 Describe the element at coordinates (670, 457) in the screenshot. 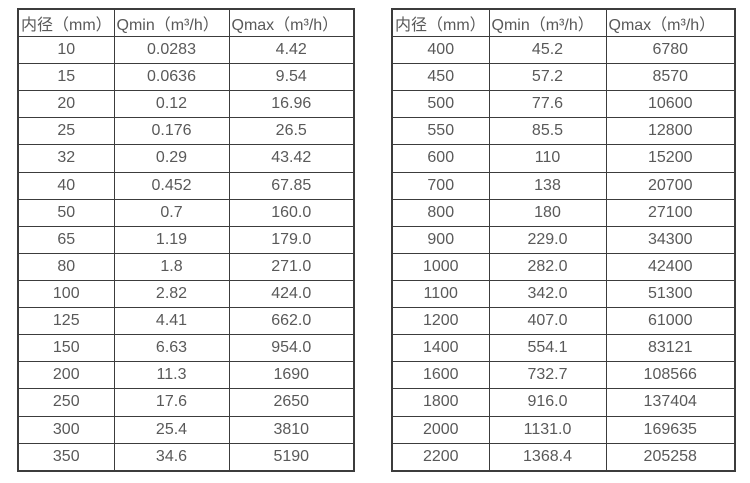

I see `table-cell: 205258` at that location.